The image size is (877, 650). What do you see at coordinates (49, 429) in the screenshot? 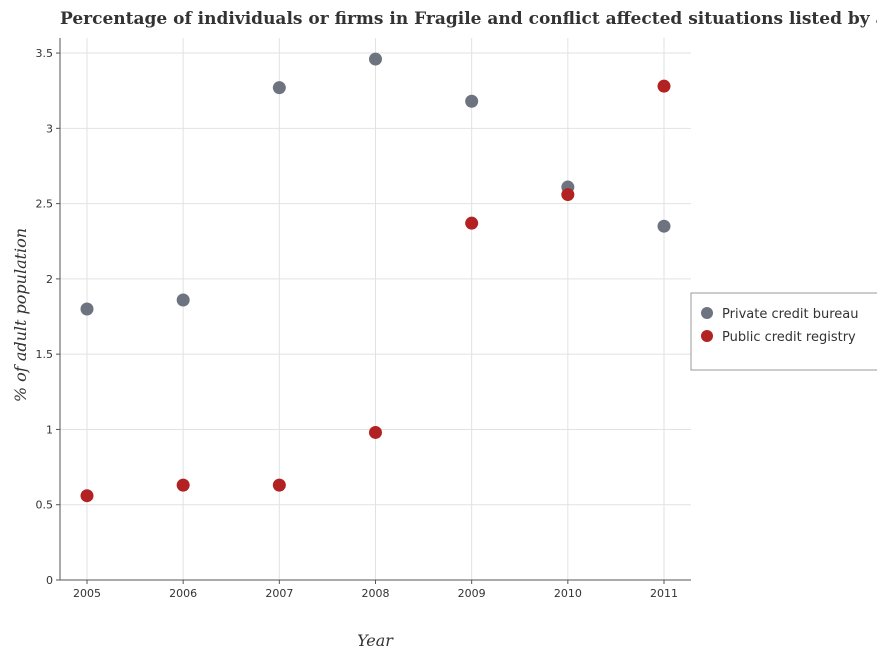
I see `y-tick-label: 1` at bounding box center [49, 429].